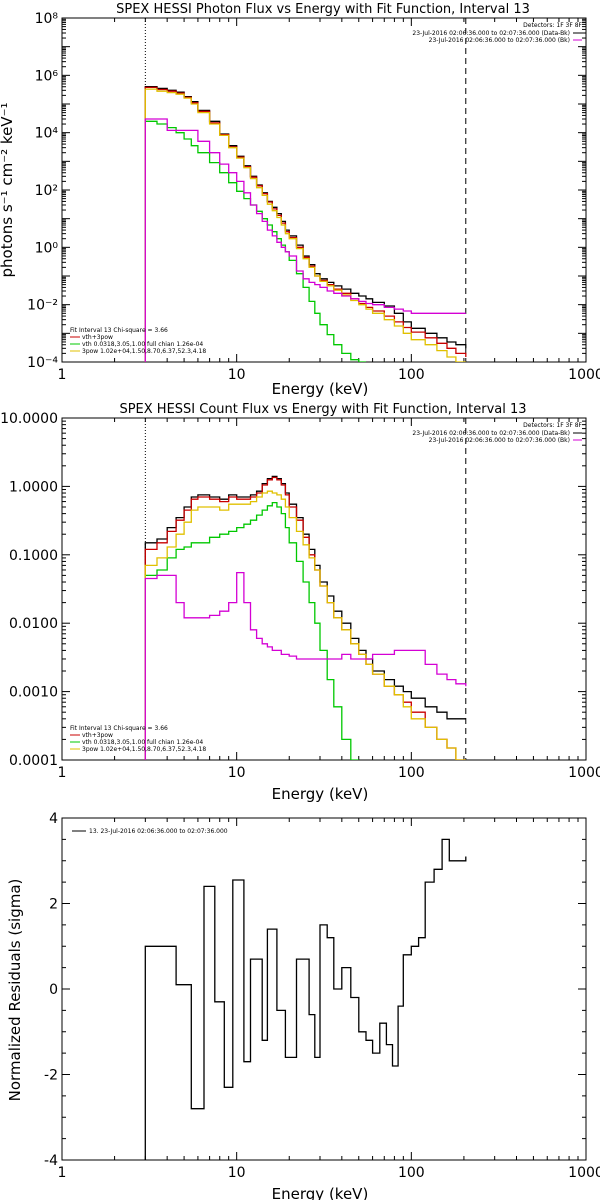 The image size is (600, 1200). Describe the element at coordinates (33, 556) in the screenshot. I see `y-tick-label: 0.1000` at that location.